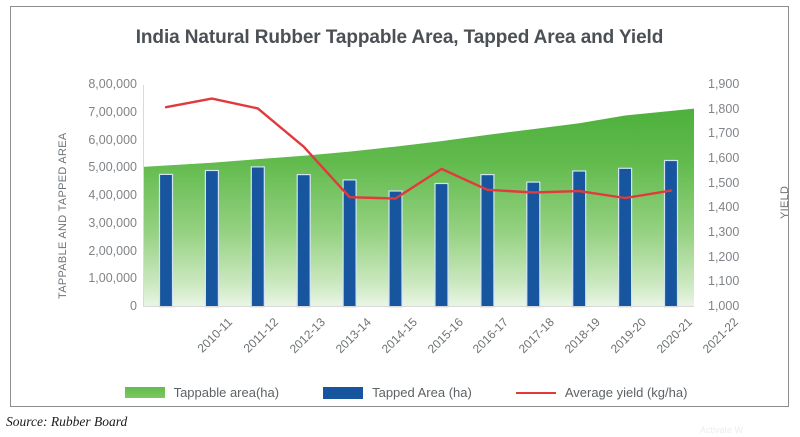 This screenshot has width=800, height=437. Describe the element at coordinates (724, 281) in the screenshot. I see `y-axis-right-tick: 1,100` at that location.